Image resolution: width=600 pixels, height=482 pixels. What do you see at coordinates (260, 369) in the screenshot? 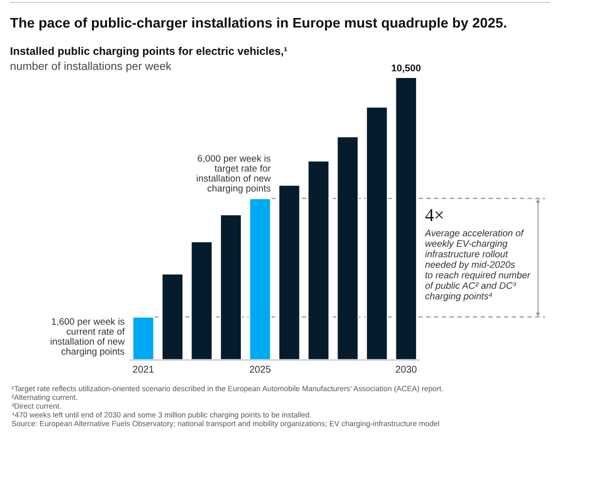
I see `x-tick-label: 2025` at bounding box center [260, 369].